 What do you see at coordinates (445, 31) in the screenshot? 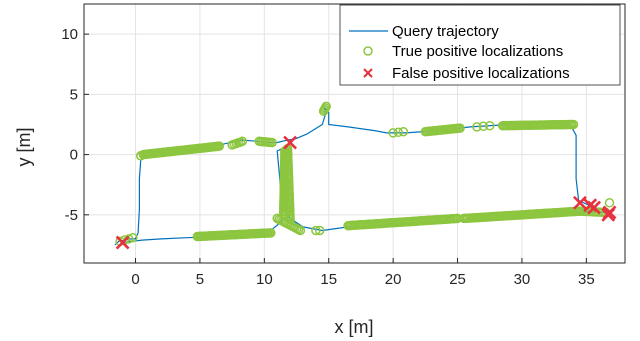
I see `legend-entry-query-trajectory: Query trajectory` at bounding box center [445, 31].